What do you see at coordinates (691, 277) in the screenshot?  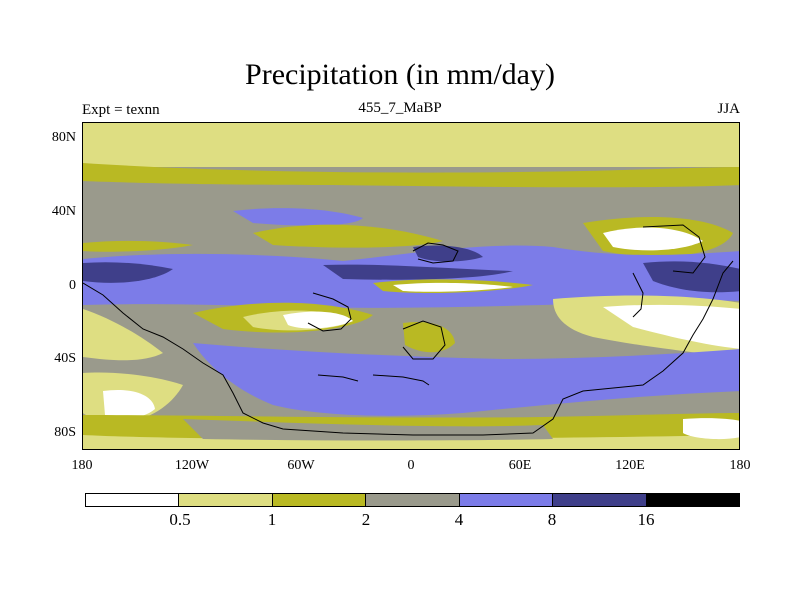 I see `patch-wpac-dark` at bounding box center [691, 277].